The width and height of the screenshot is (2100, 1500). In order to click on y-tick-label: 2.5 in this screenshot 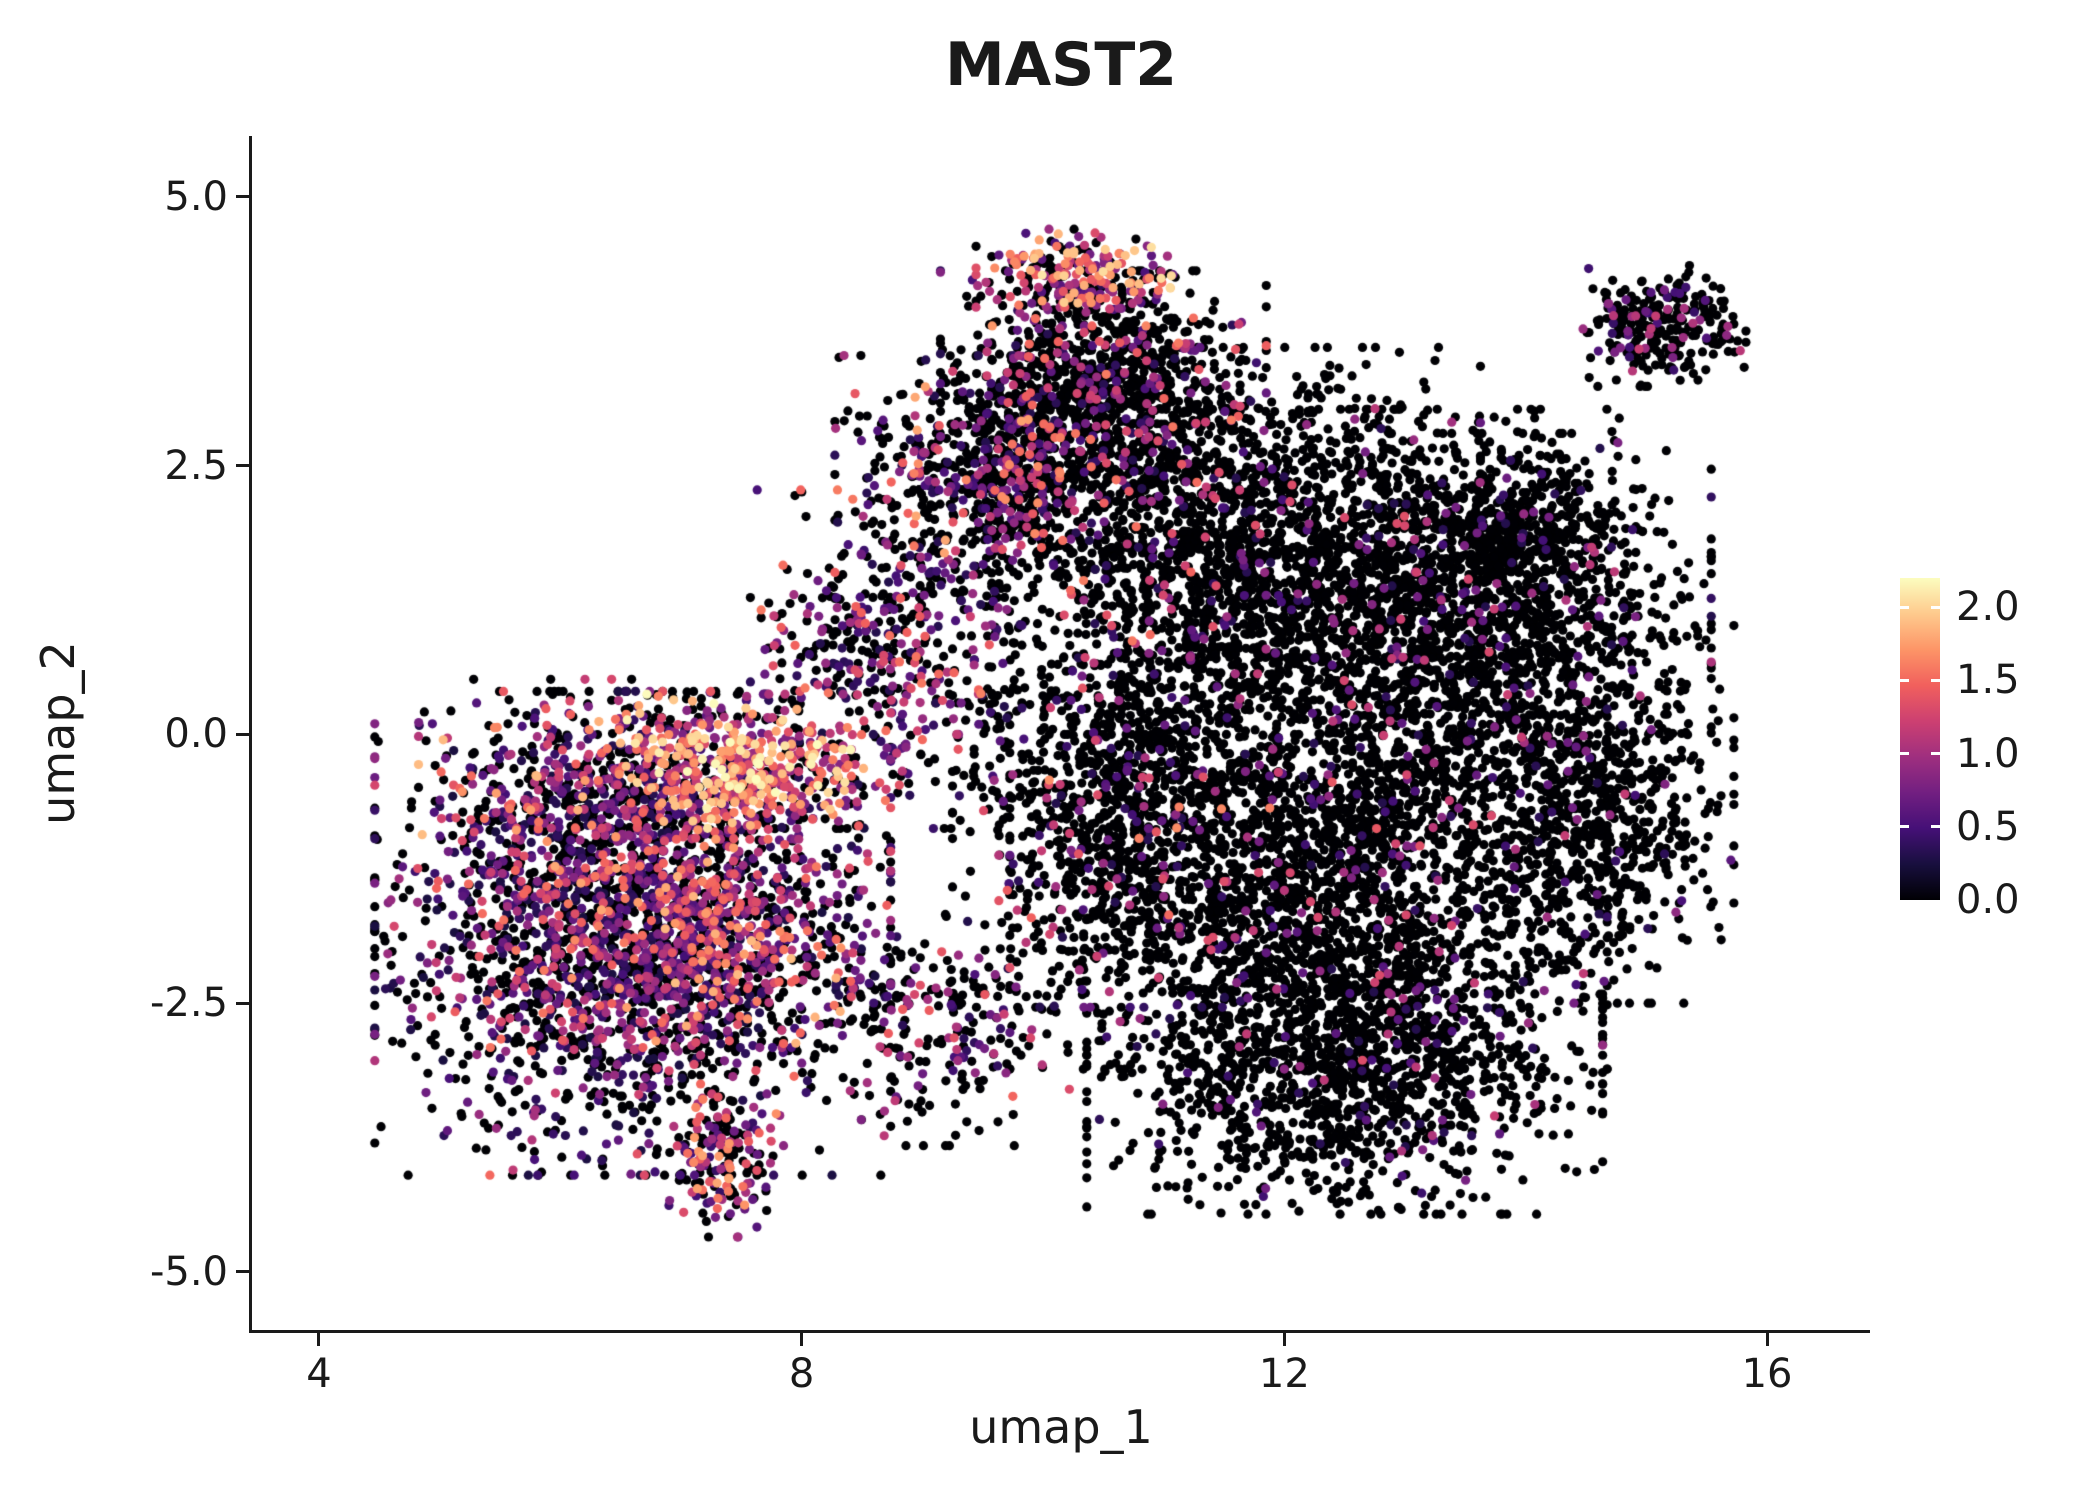, I will do `click(196, 465)`.